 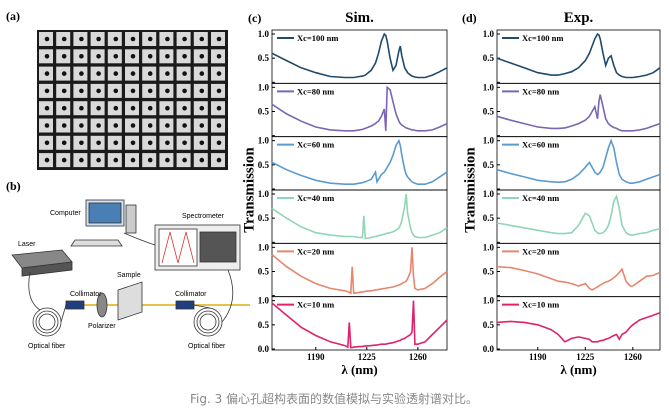 What do you see at coordinates (538, 357) in the screenshot?
I see `x-tick-label: 1190` at bounding box center [538, 357].